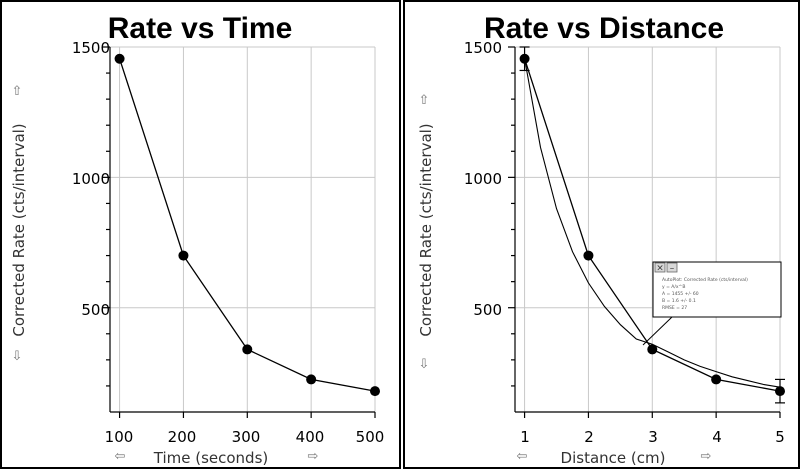 Image resolution: width=800 pixels, height=473 pixels. Describe the element at coordinates (673, 287) in the screenshot. I see `info-box-line-2: y = A/x^B` at that location.